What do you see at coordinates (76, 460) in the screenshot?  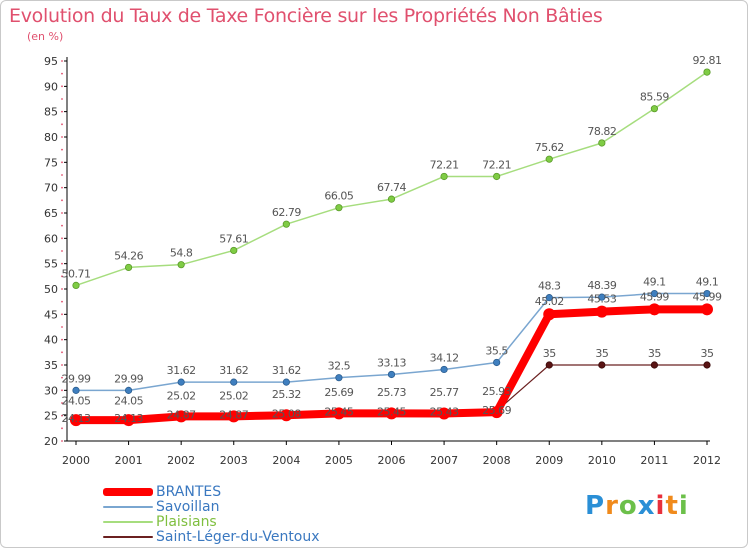 I see `x-tick-label: 2000` at bounding box center [76, 460].